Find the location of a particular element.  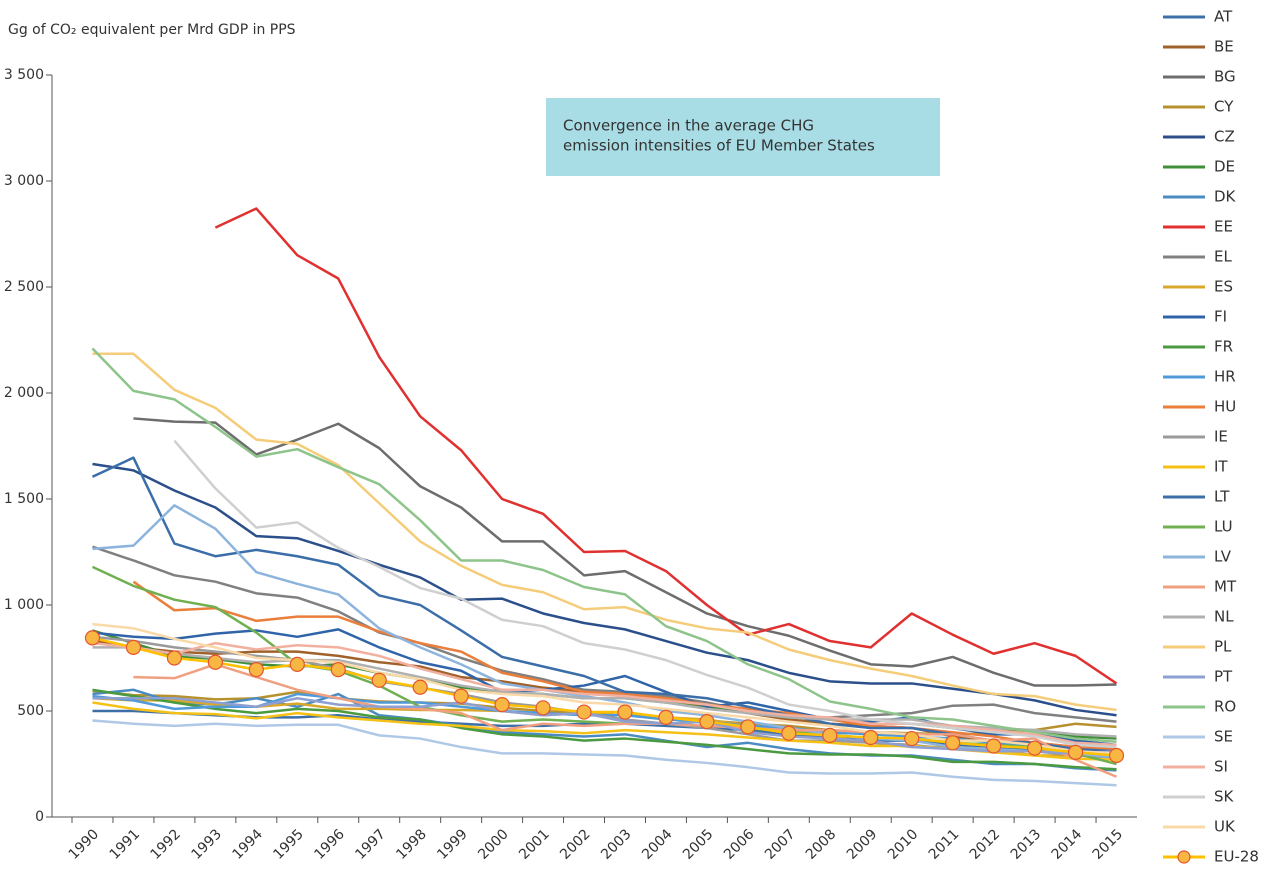

legend-label: CZ is located at coordinates (1224, 137).